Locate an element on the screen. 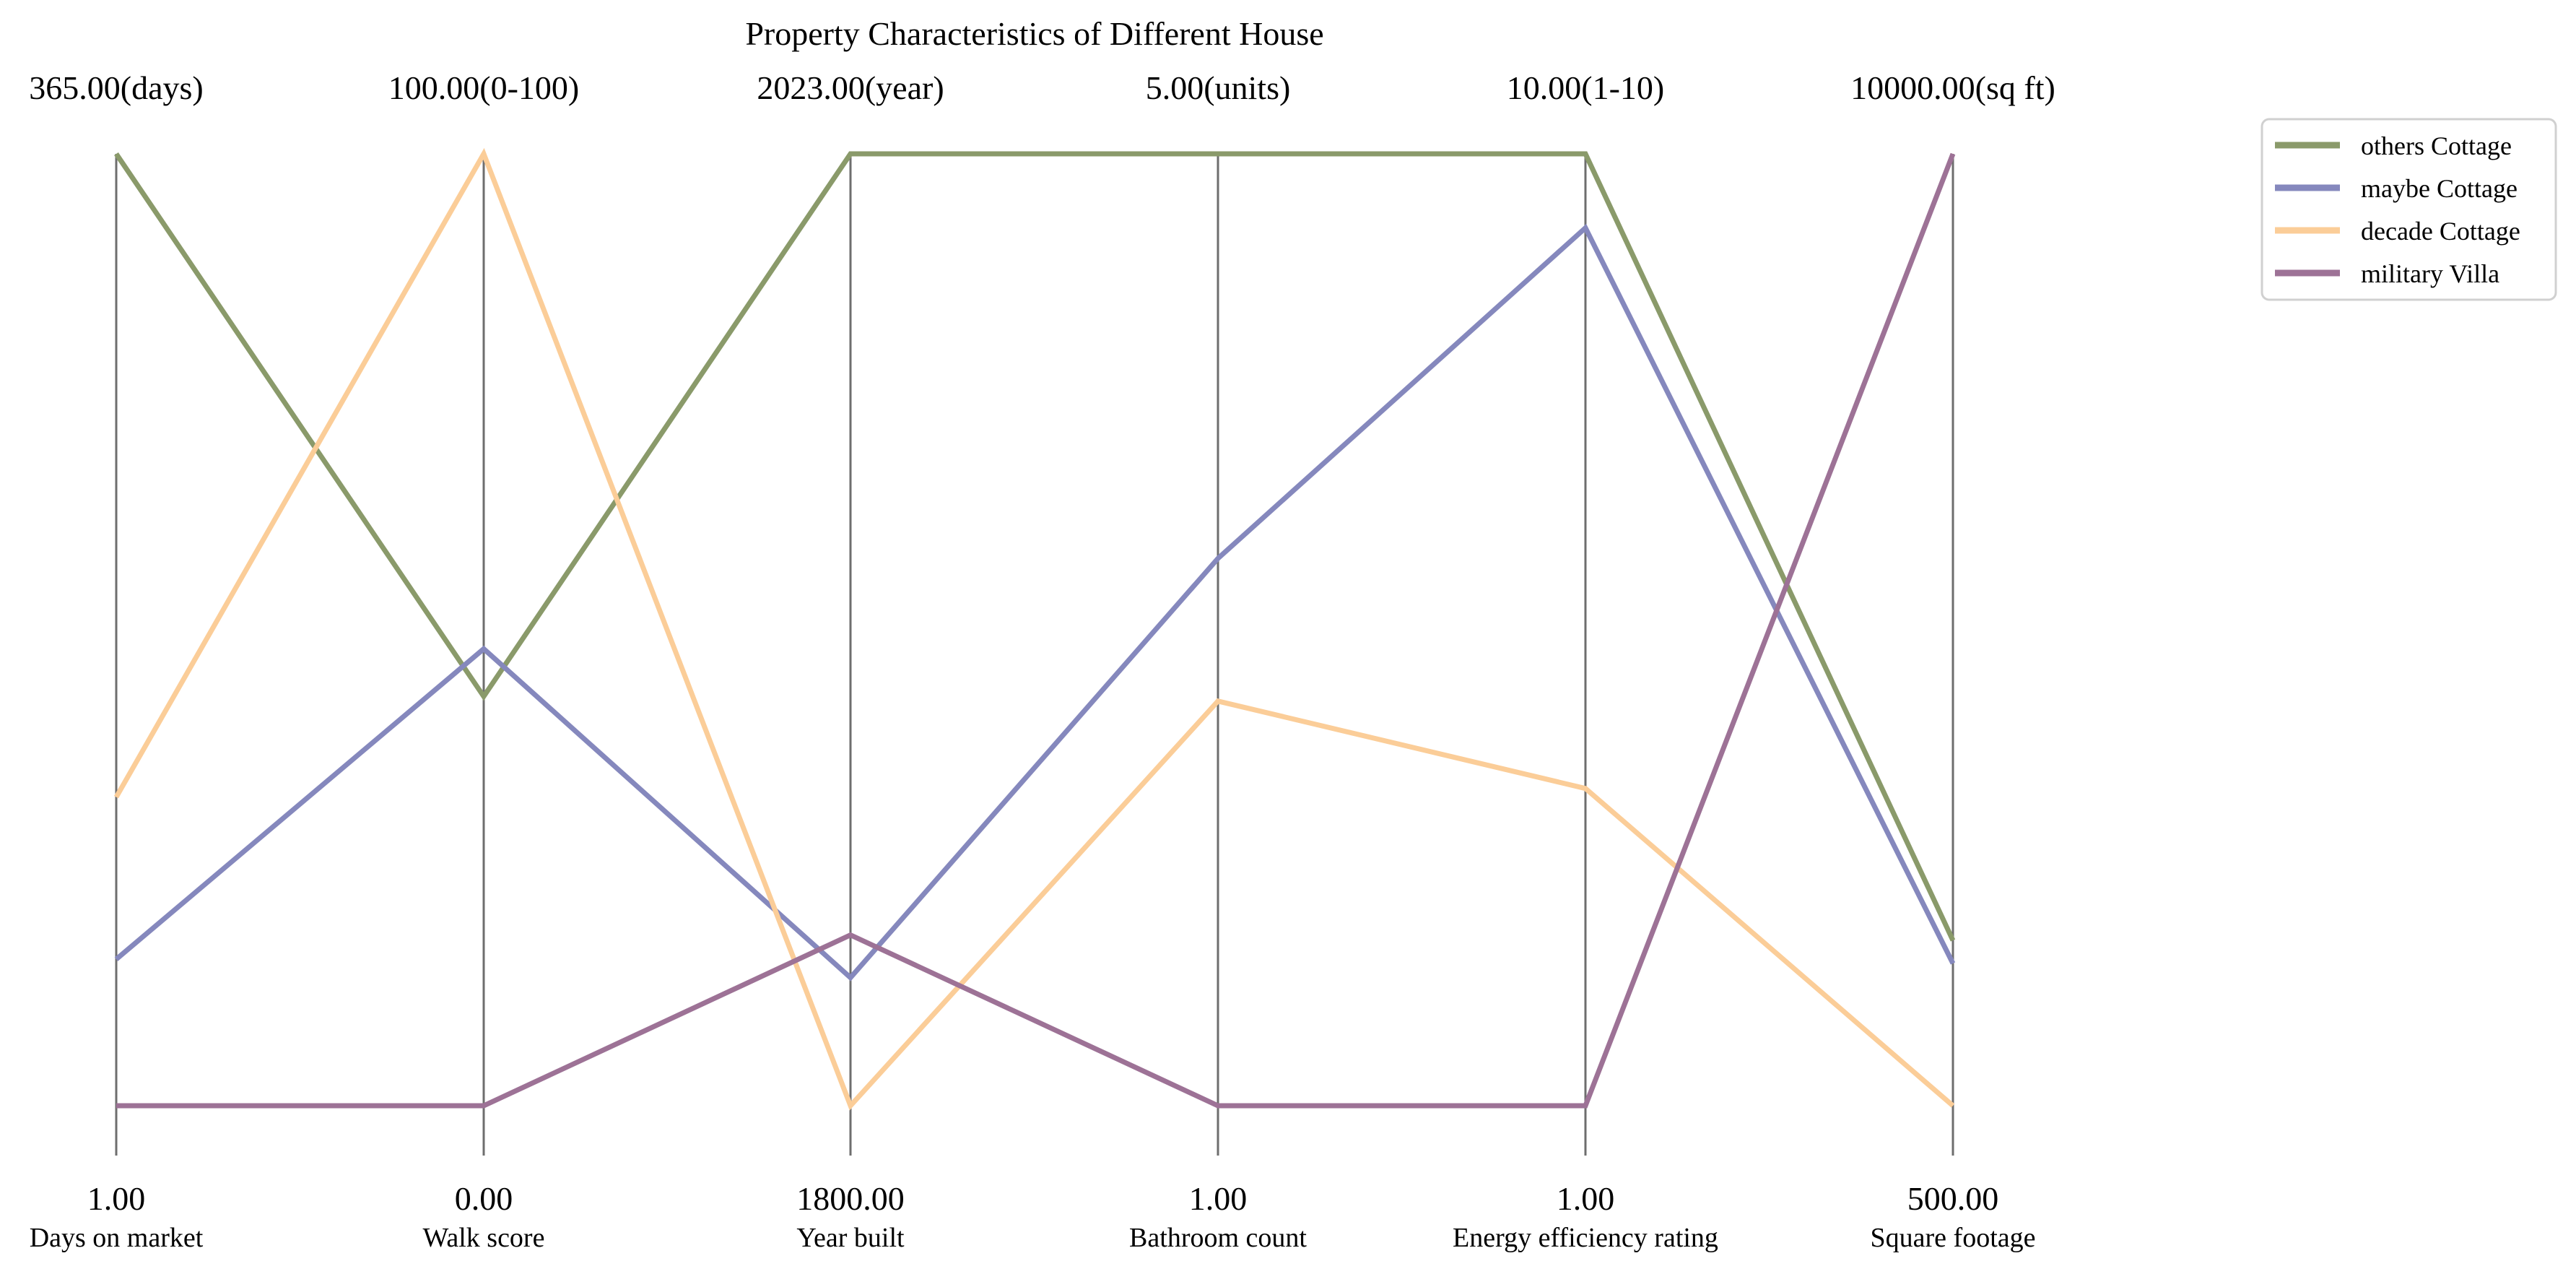 This screenshot has height=1274, width=2576. axis-max-label: 2023.00(year) is located at coordinates (850, 87).